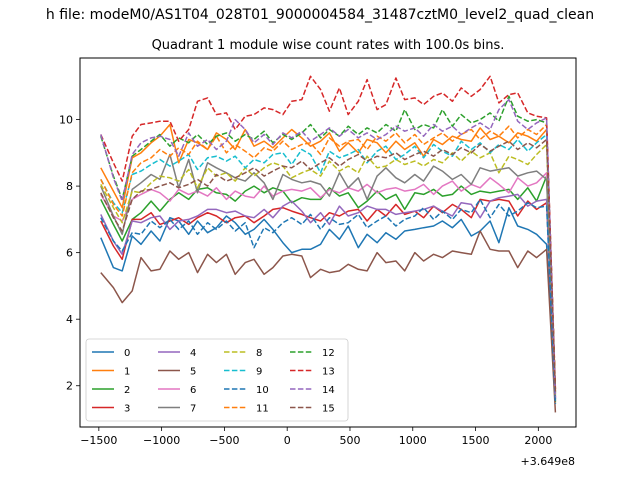  Describe the element at coordinates (476, 440) in the screenshot. I see `x-tick-label: 1500` at that location.